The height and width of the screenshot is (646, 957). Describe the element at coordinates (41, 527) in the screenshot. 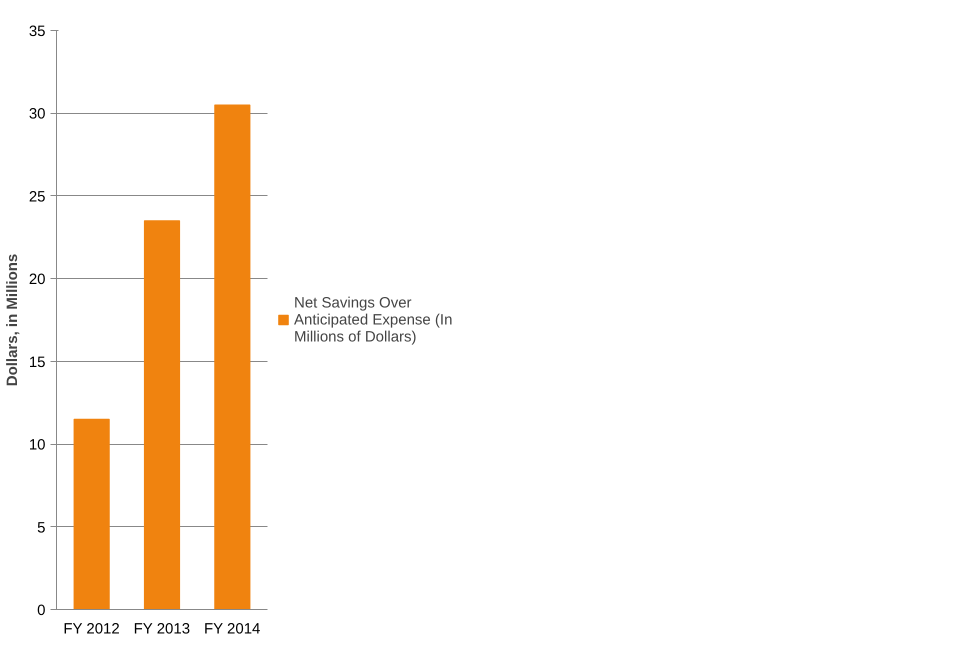

I see `y-tick-label: 5` at that location.